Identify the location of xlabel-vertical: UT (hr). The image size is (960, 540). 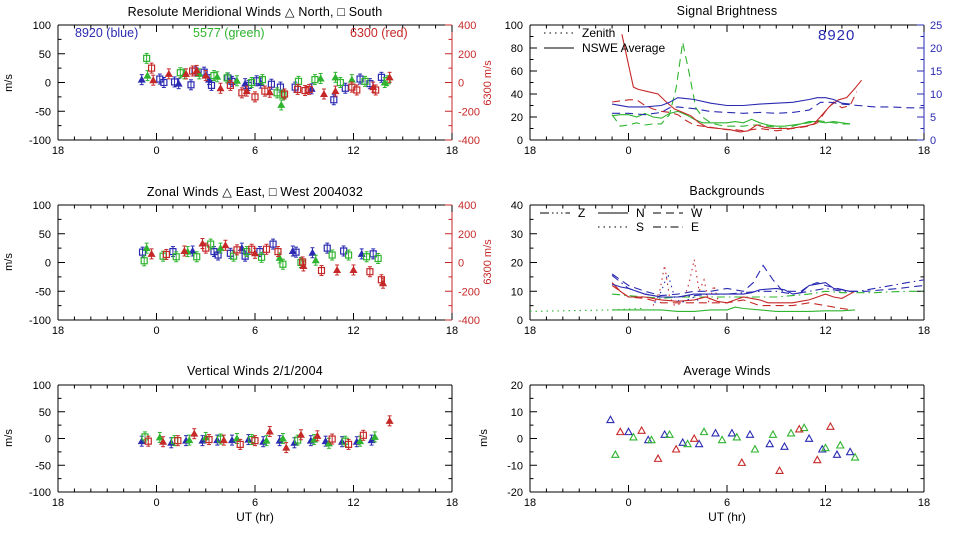
(255, 517).